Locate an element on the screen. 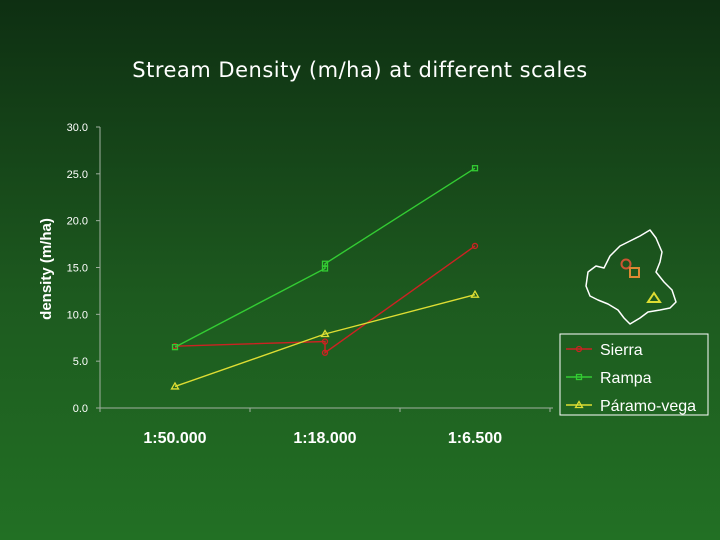  sierra-extra-marker is located at coordinates (325, 352).